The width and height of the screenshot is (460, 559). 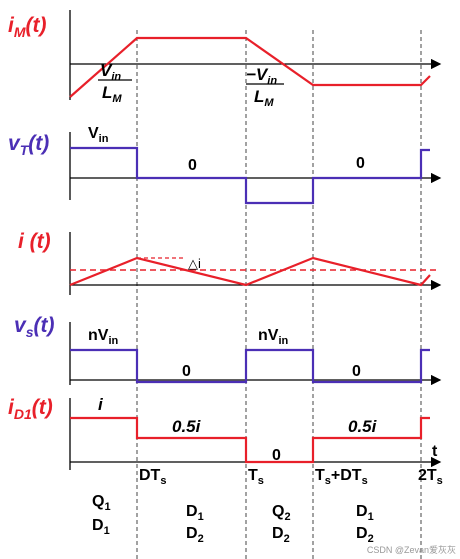 I want to click on slope-up-den: LM, so click(x=112, y=94).